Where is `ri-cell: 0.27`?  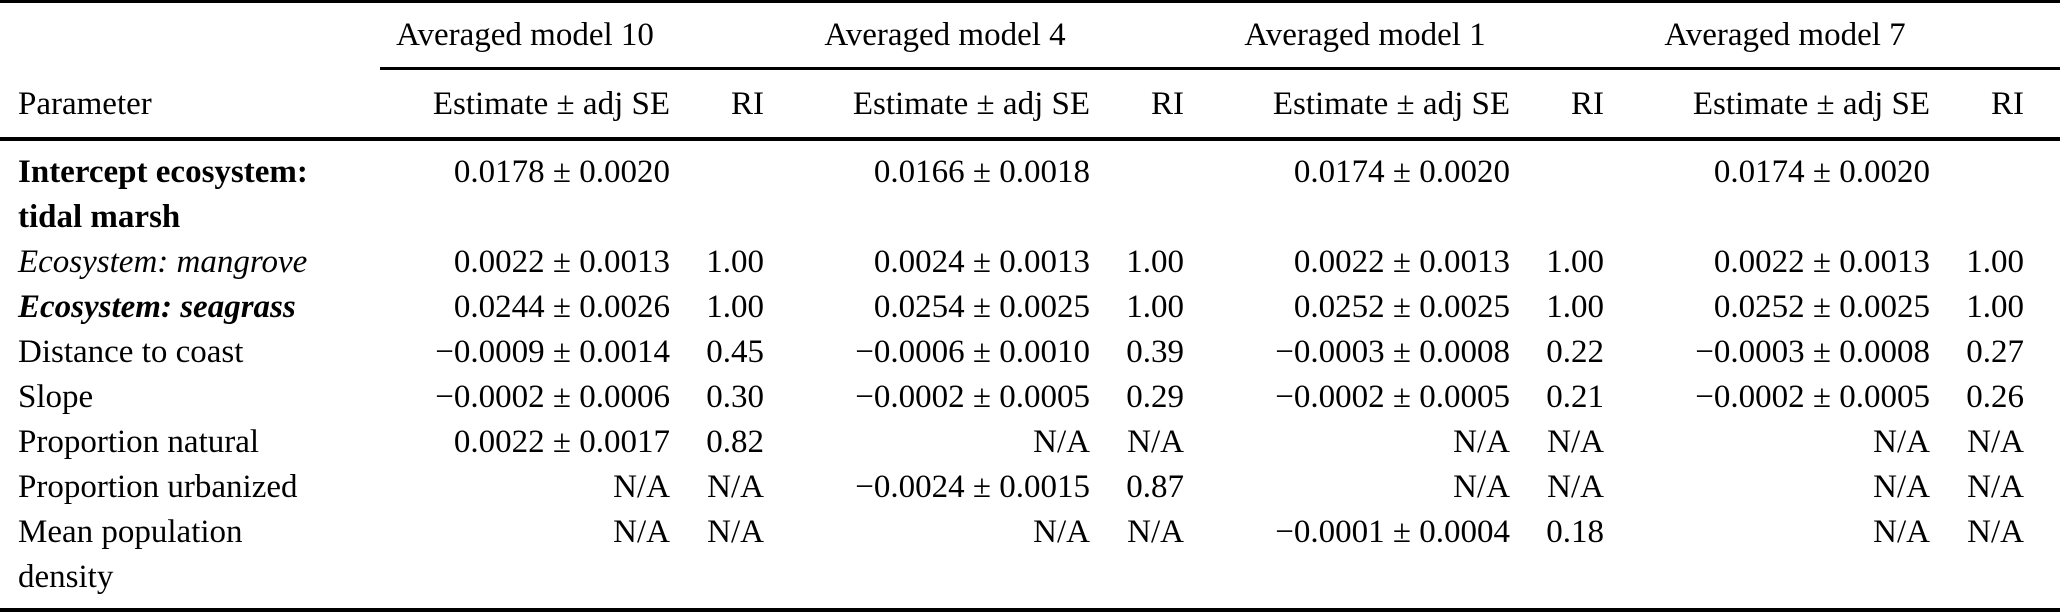 ri-cell: 0.27 is located at coordinates (1995, 352).